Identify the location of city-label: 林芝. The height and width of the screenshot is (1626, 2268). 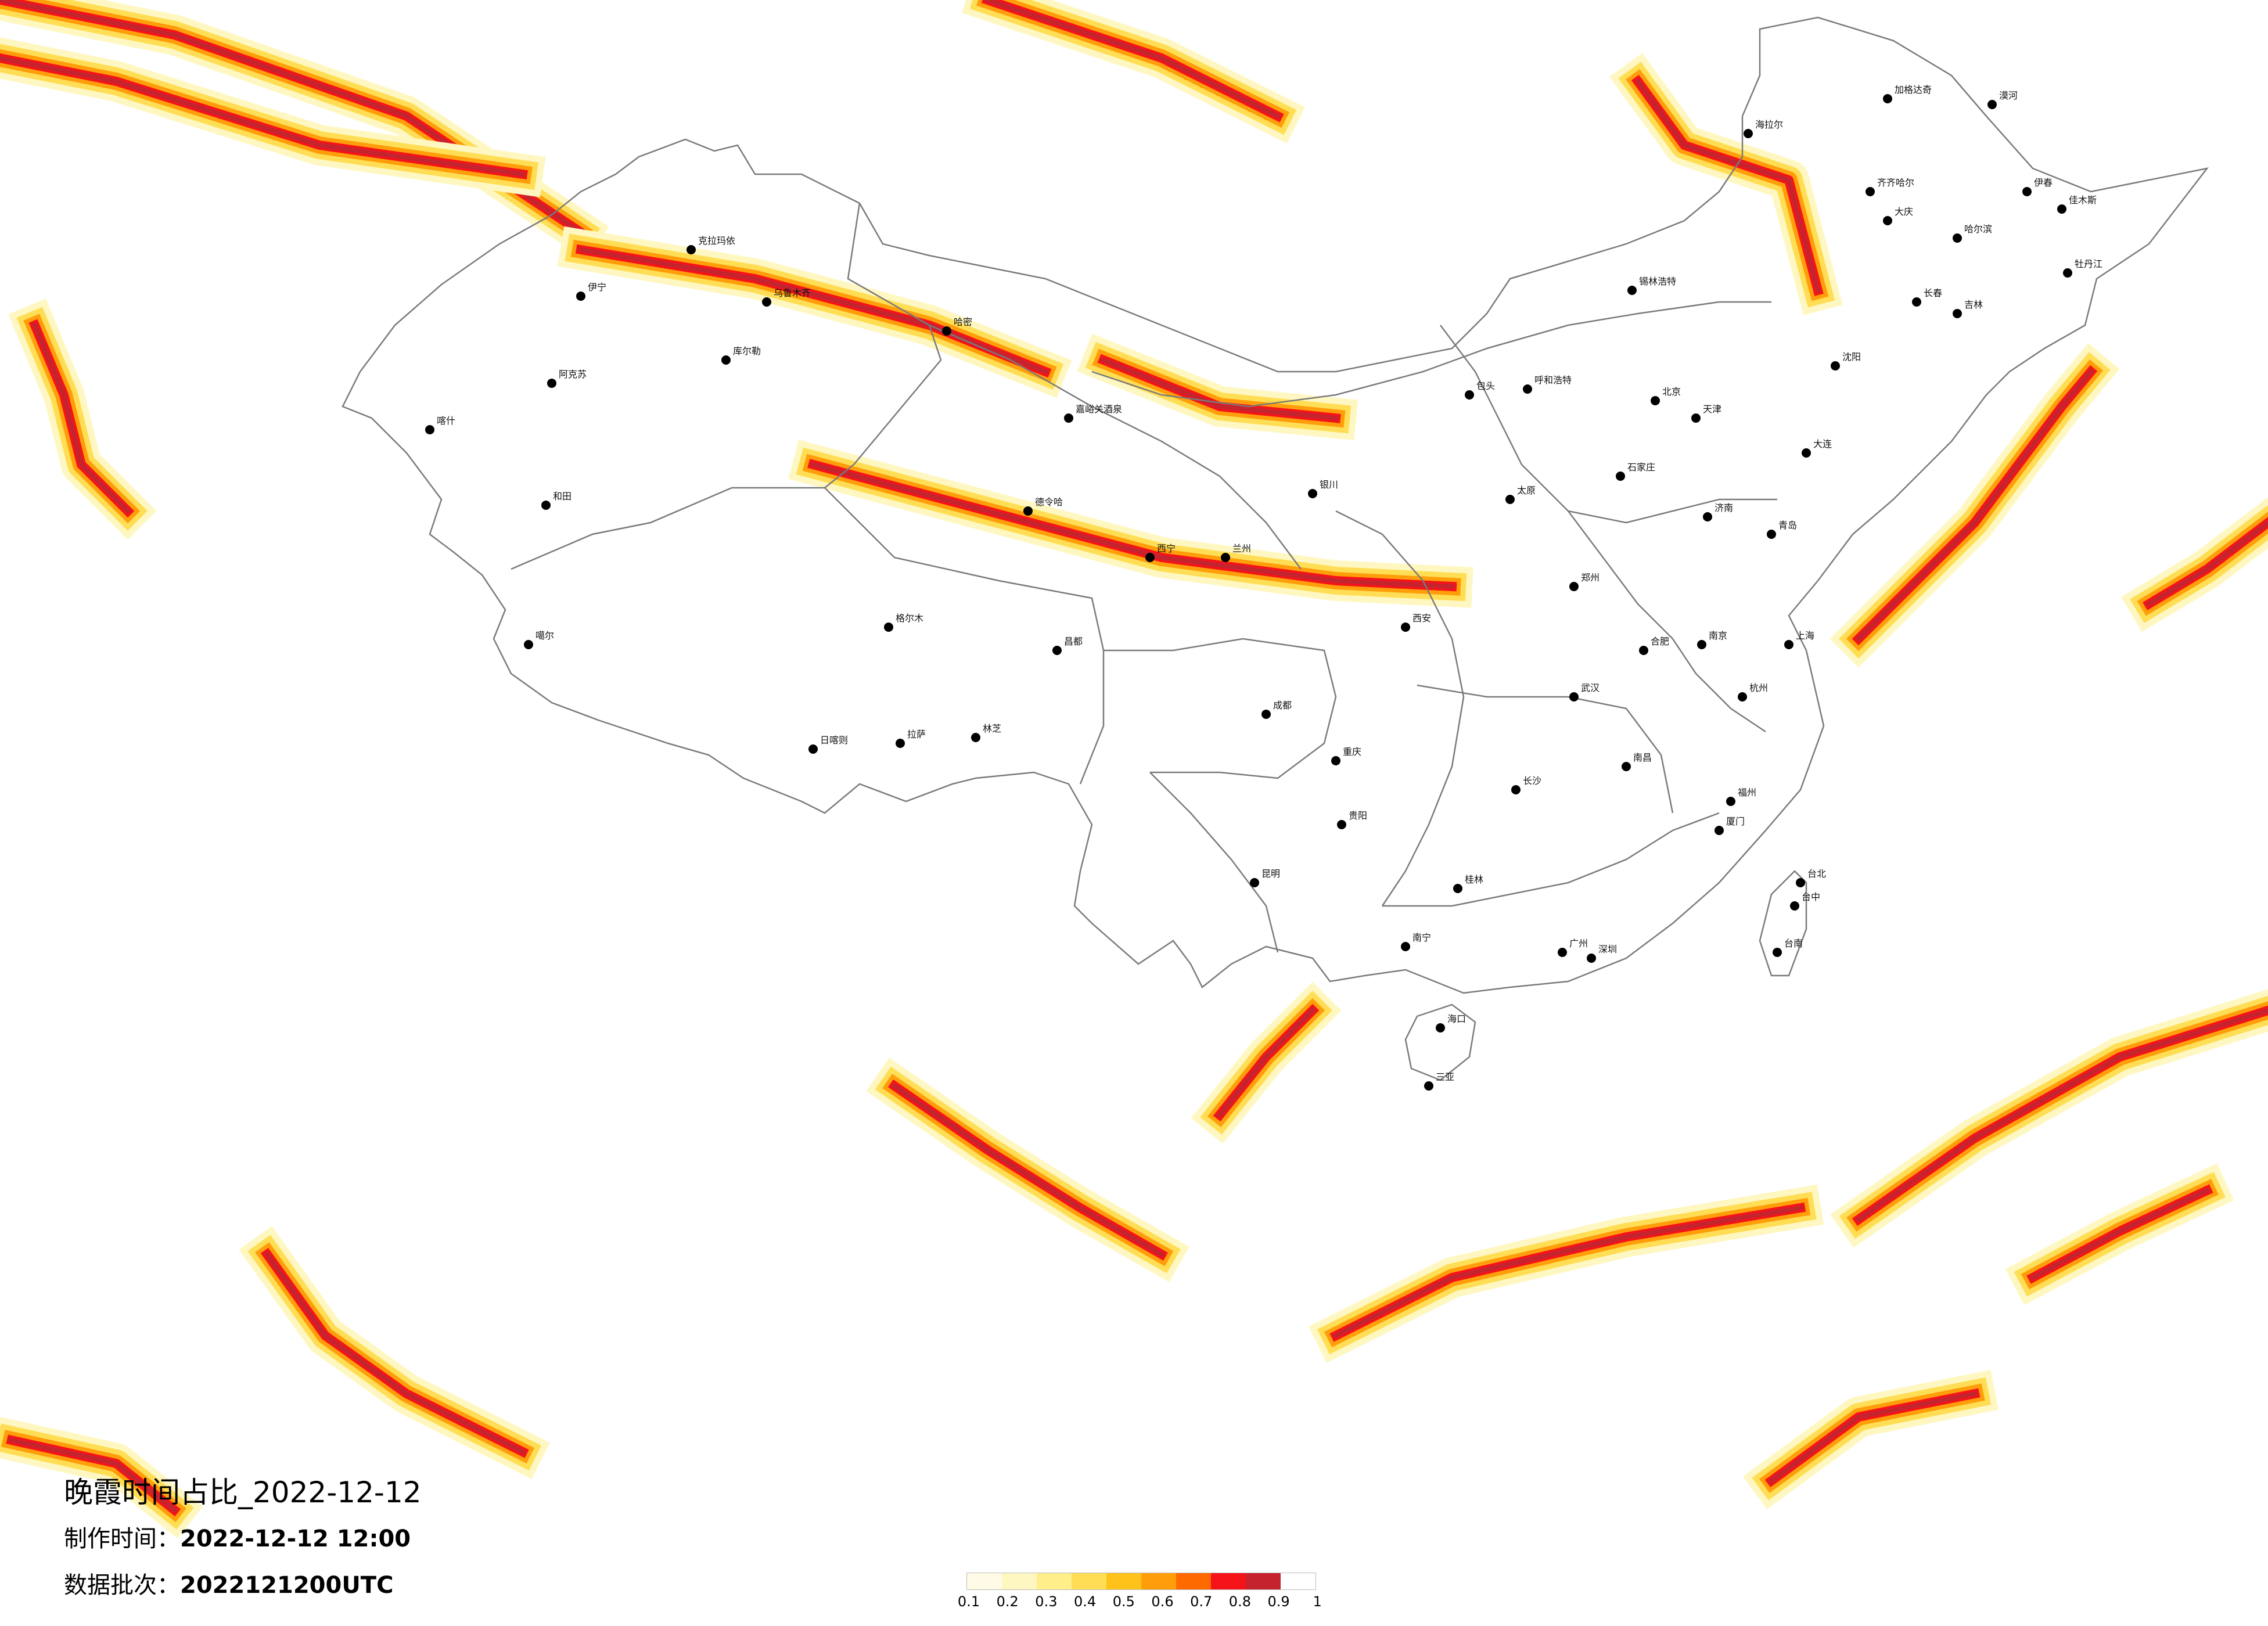
(992, 728).